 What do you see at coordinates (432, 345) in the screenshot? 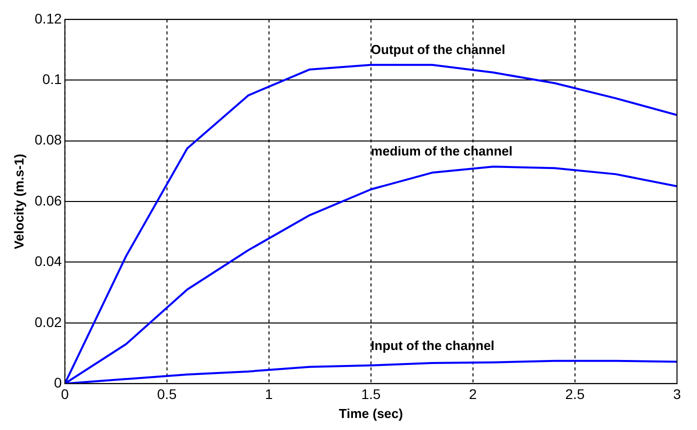
I see `series-label: Input of the channel` at bounding box center [432, 345].